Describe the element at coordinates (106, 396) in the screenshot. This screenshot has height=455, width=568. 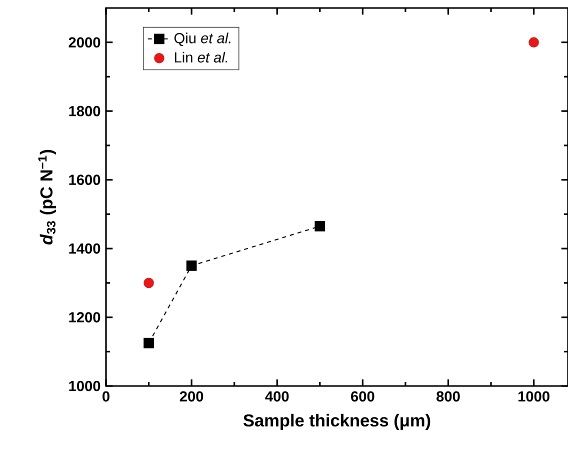
I see `x-tick-label: 0` at that location.